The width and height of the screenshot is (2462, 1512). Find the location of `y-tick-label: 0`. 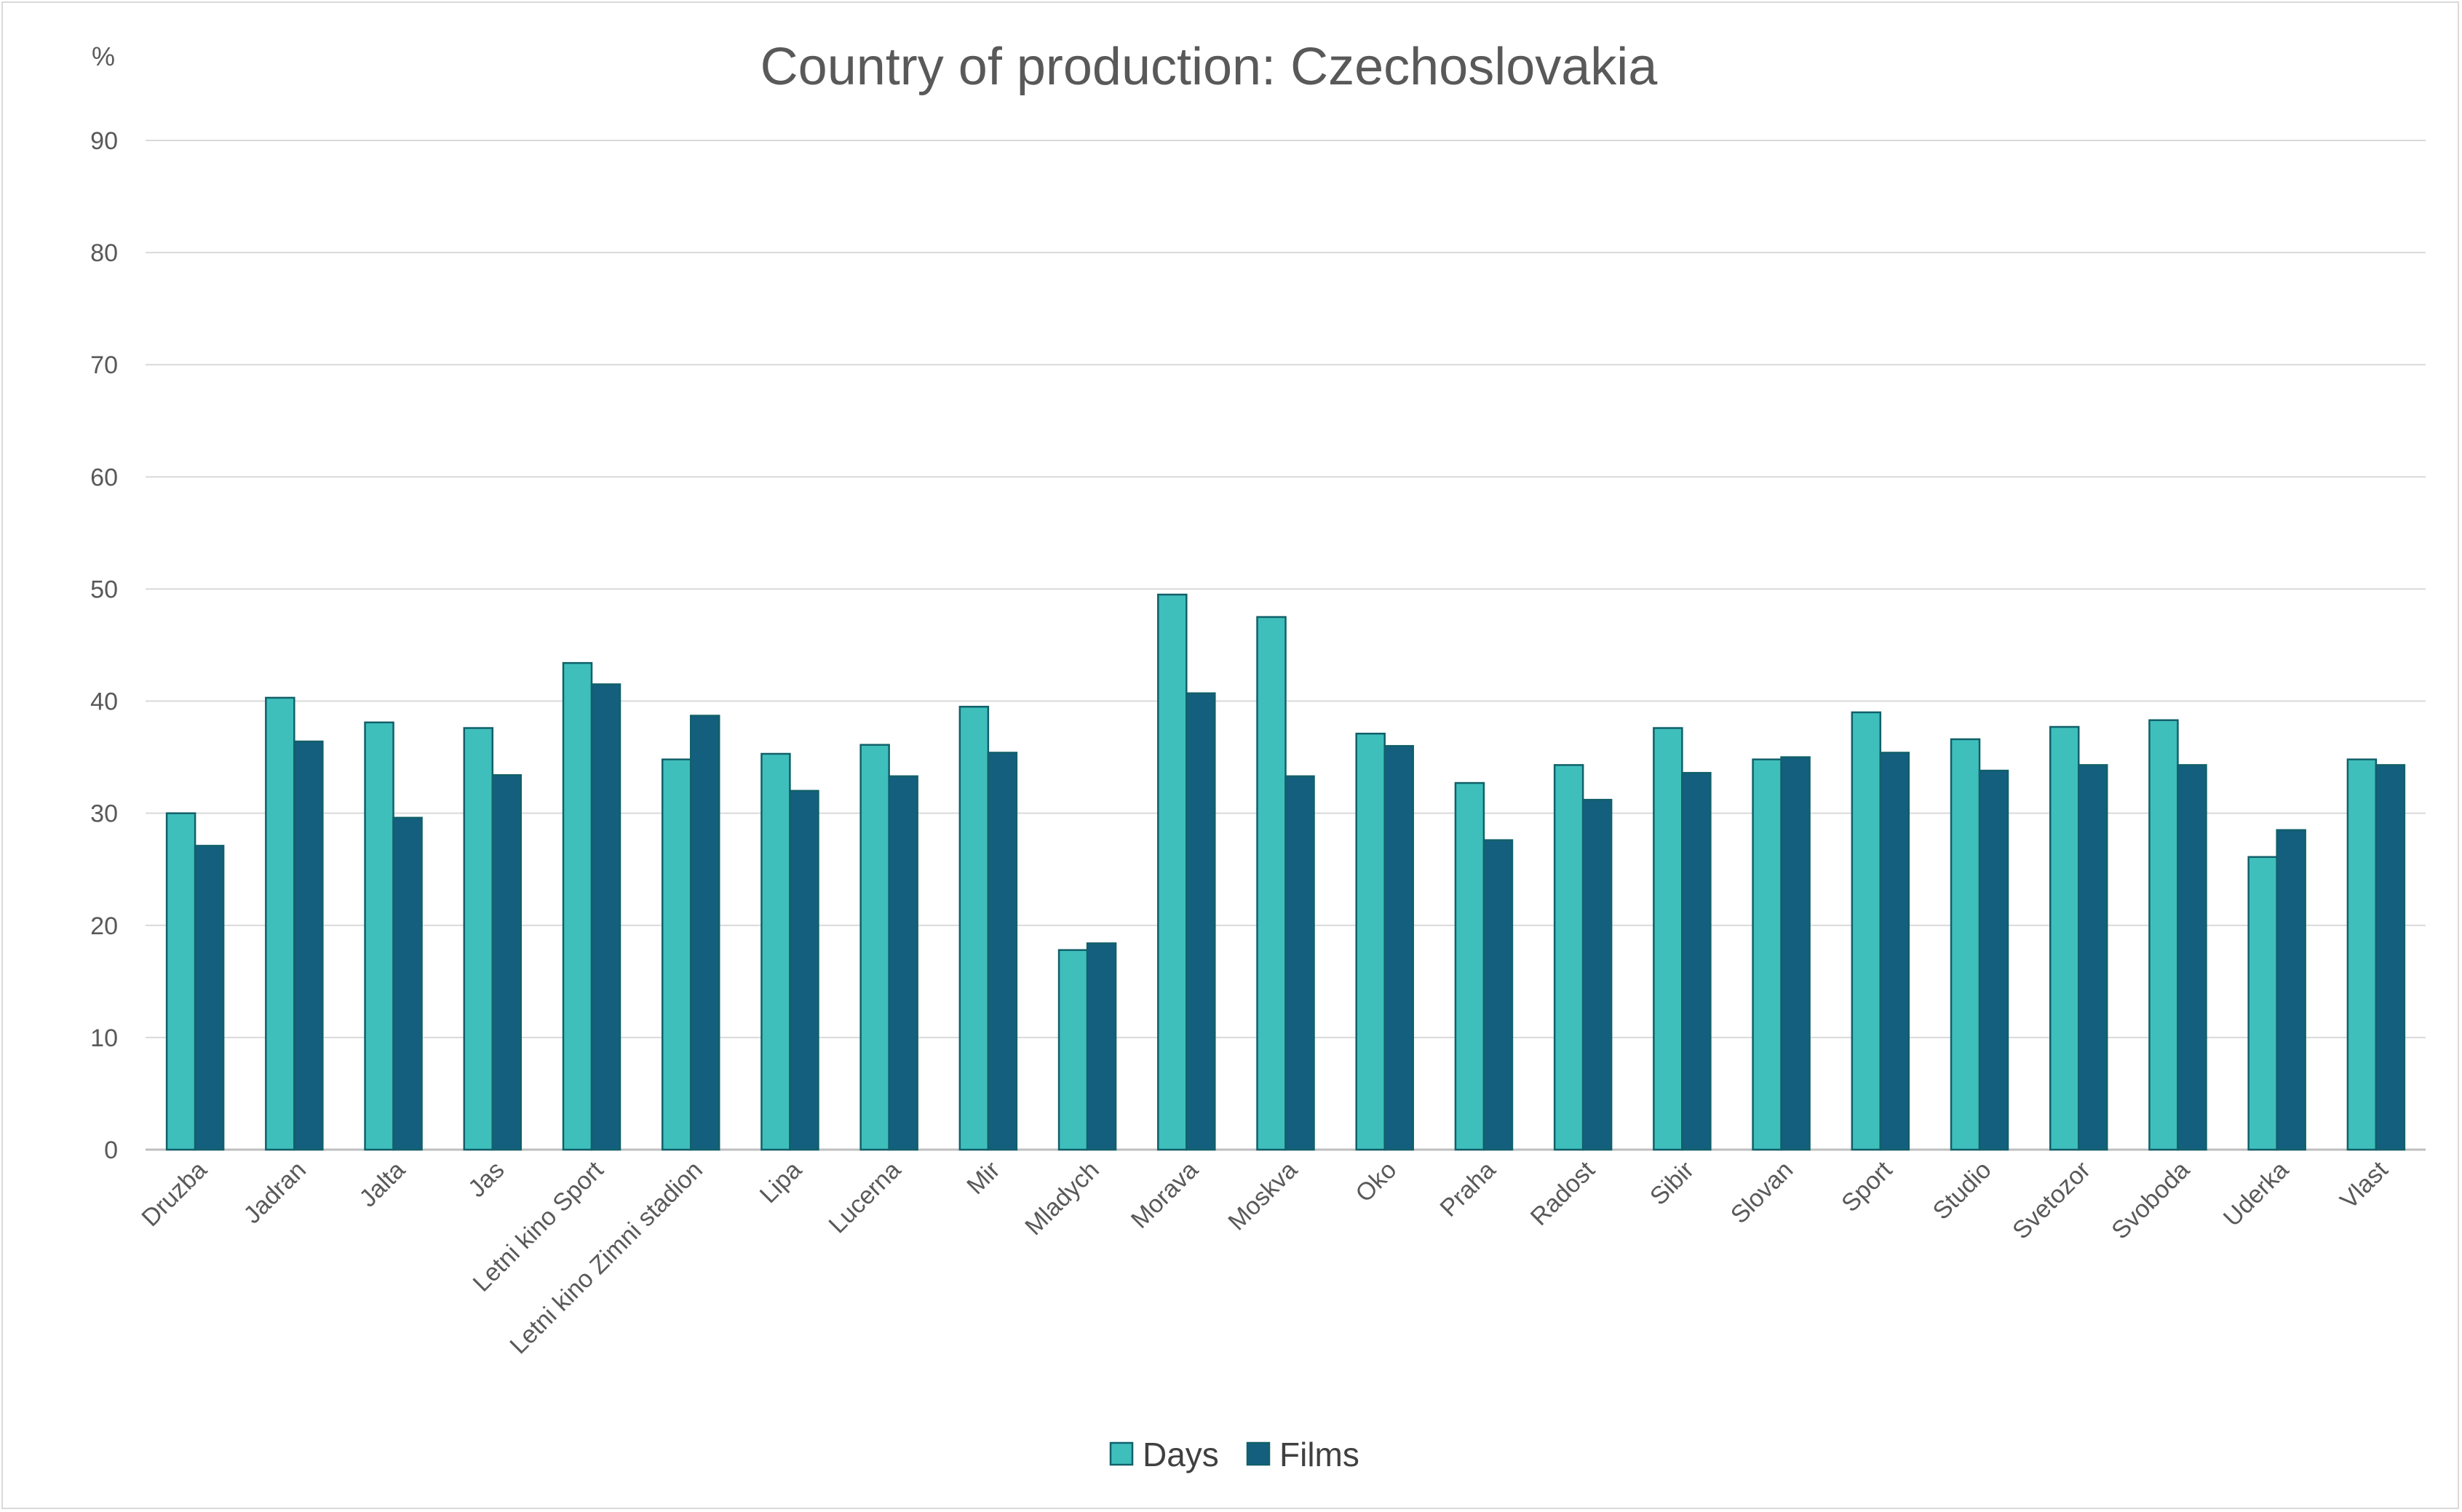

y-tick-label: 0 is located at coordinates (111, 1150).